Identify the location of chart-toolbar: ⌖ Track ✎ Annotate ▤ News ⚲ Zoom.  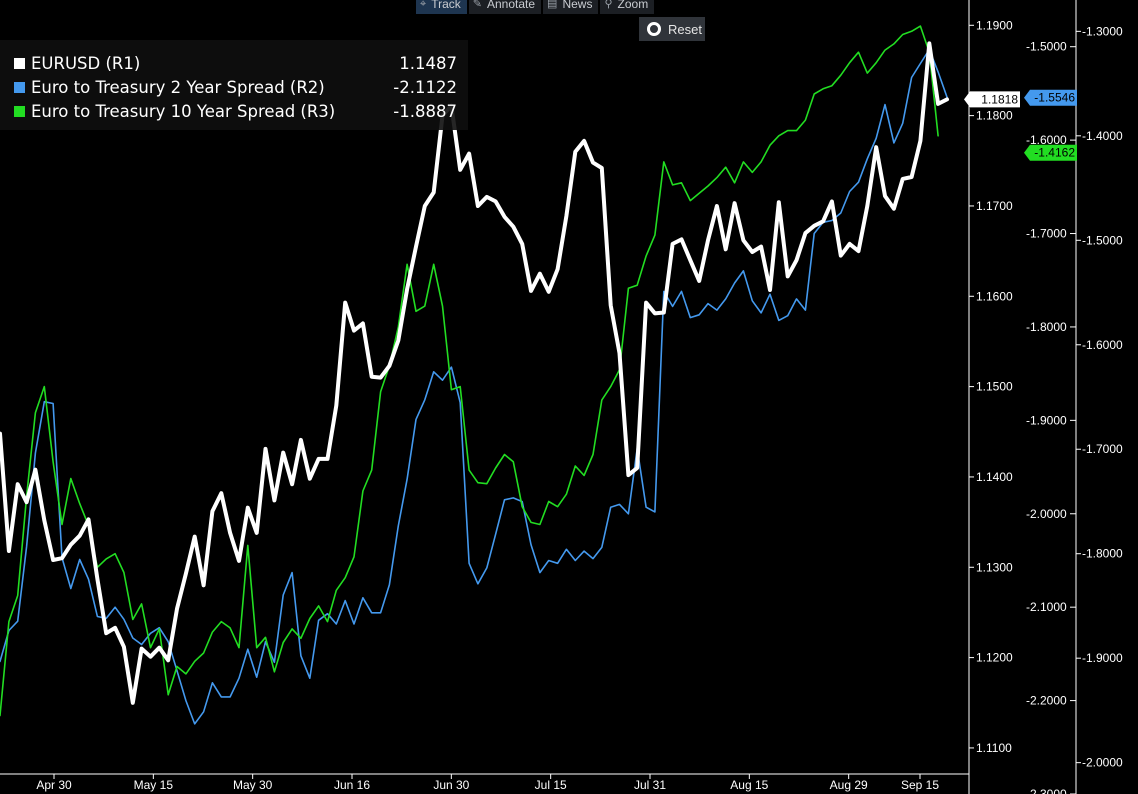
(536, 7).